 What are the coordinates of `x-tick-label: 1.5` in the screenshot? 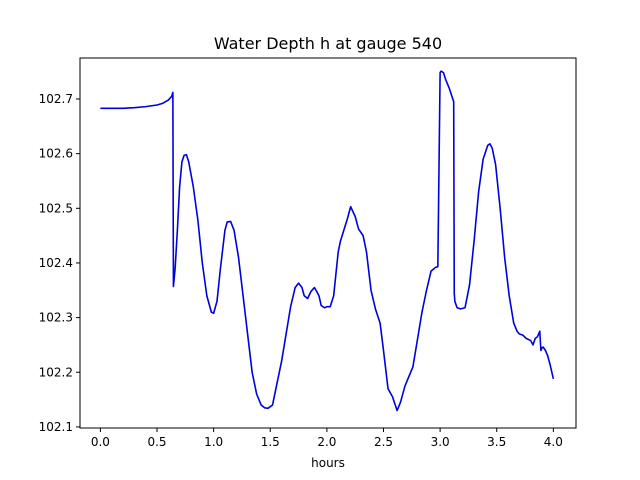 It's located at (270, 442).